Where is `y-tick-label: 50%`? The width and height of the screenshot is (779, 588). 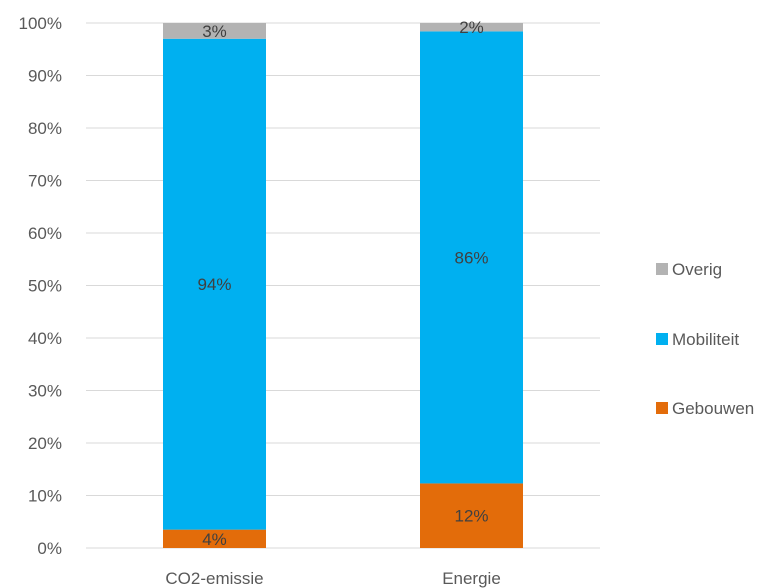 y-tick-label: 50% is located at coordinates (45, 286).